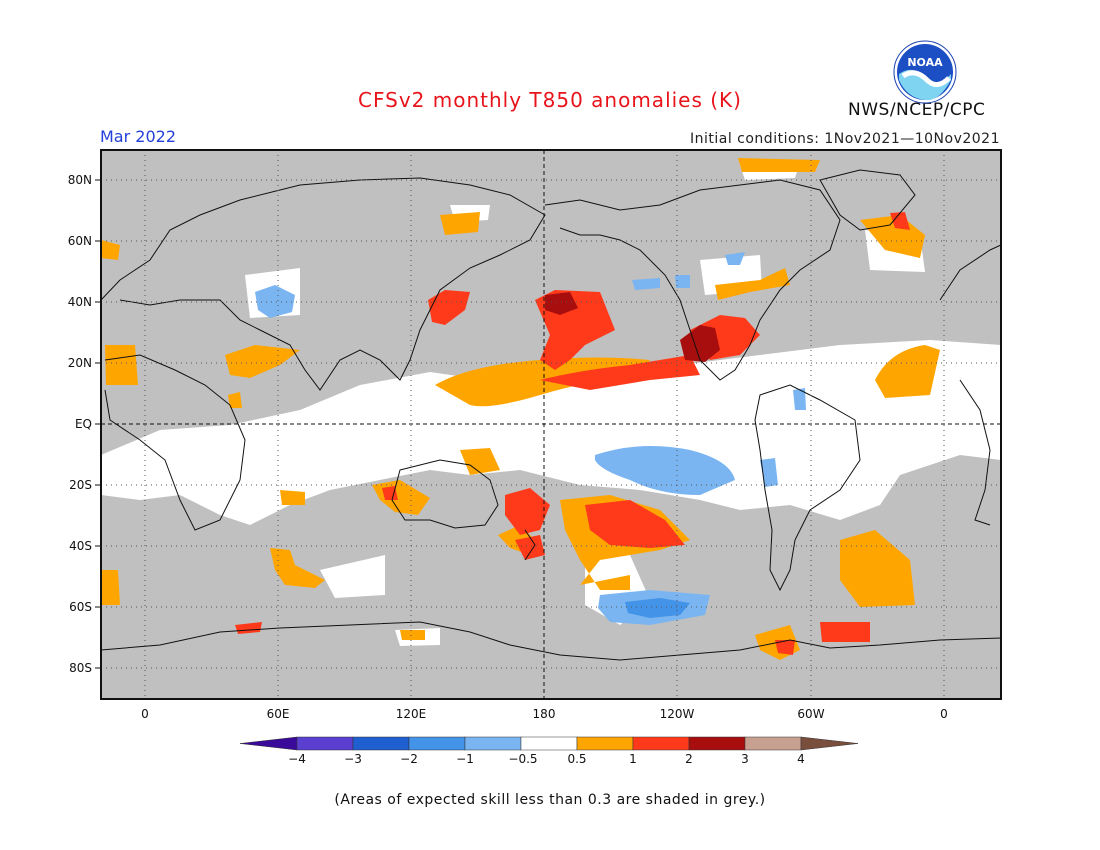  I want to click on lat-label: EQ, so click(83, 424).